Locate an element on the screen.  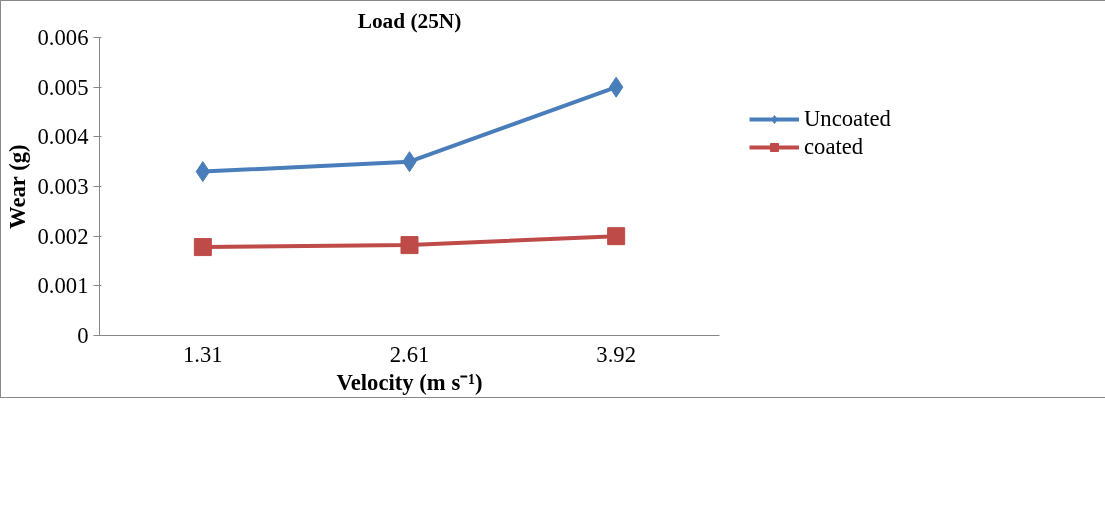
y-axis-title: Wear (g) is located at coordinates (17, 186).